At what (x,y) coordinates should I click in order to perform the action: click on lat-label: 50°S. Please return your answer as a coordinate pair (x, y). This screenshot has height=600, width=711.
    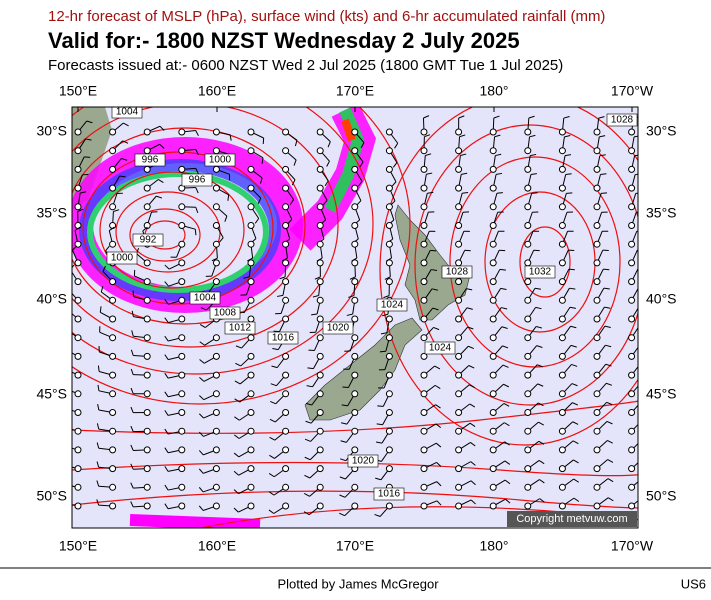
    Looking at the image, I should click on (51, 496).